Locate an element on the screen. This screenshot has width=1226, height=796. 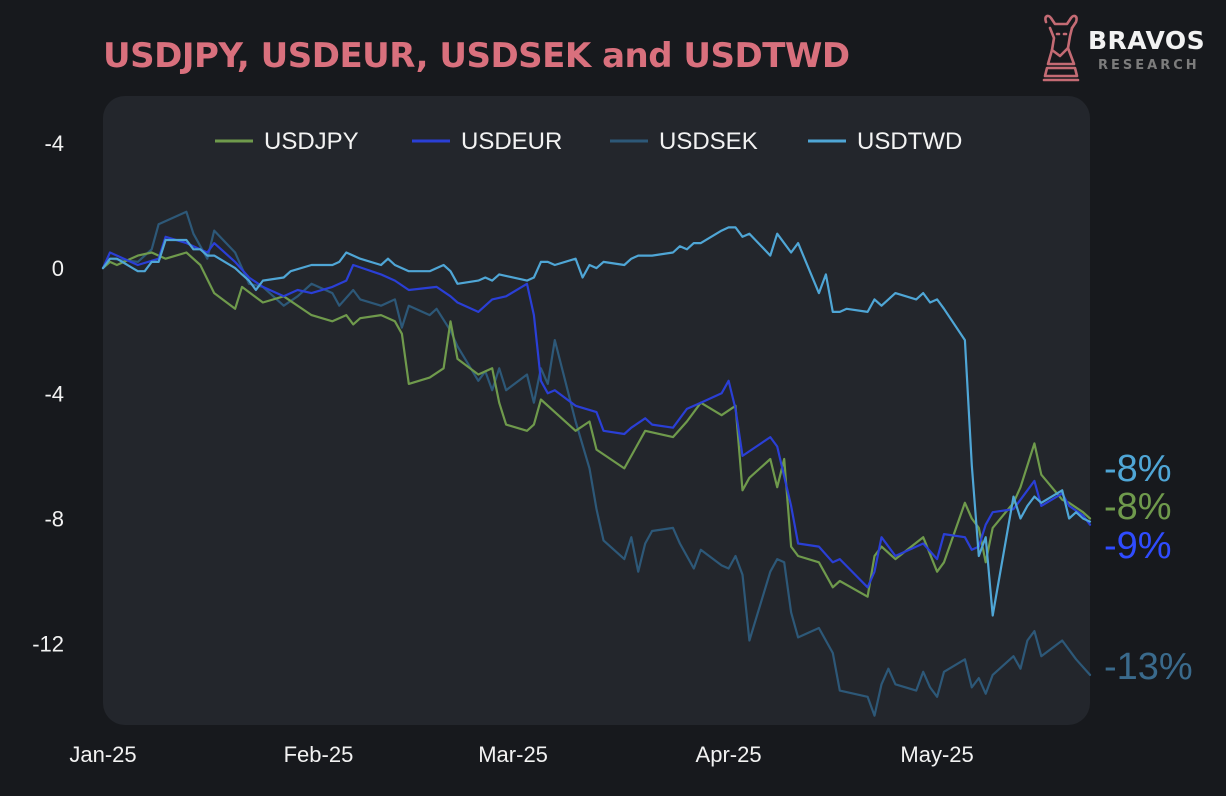
y-tick-label: -8 is located at coordinates (54, 518).